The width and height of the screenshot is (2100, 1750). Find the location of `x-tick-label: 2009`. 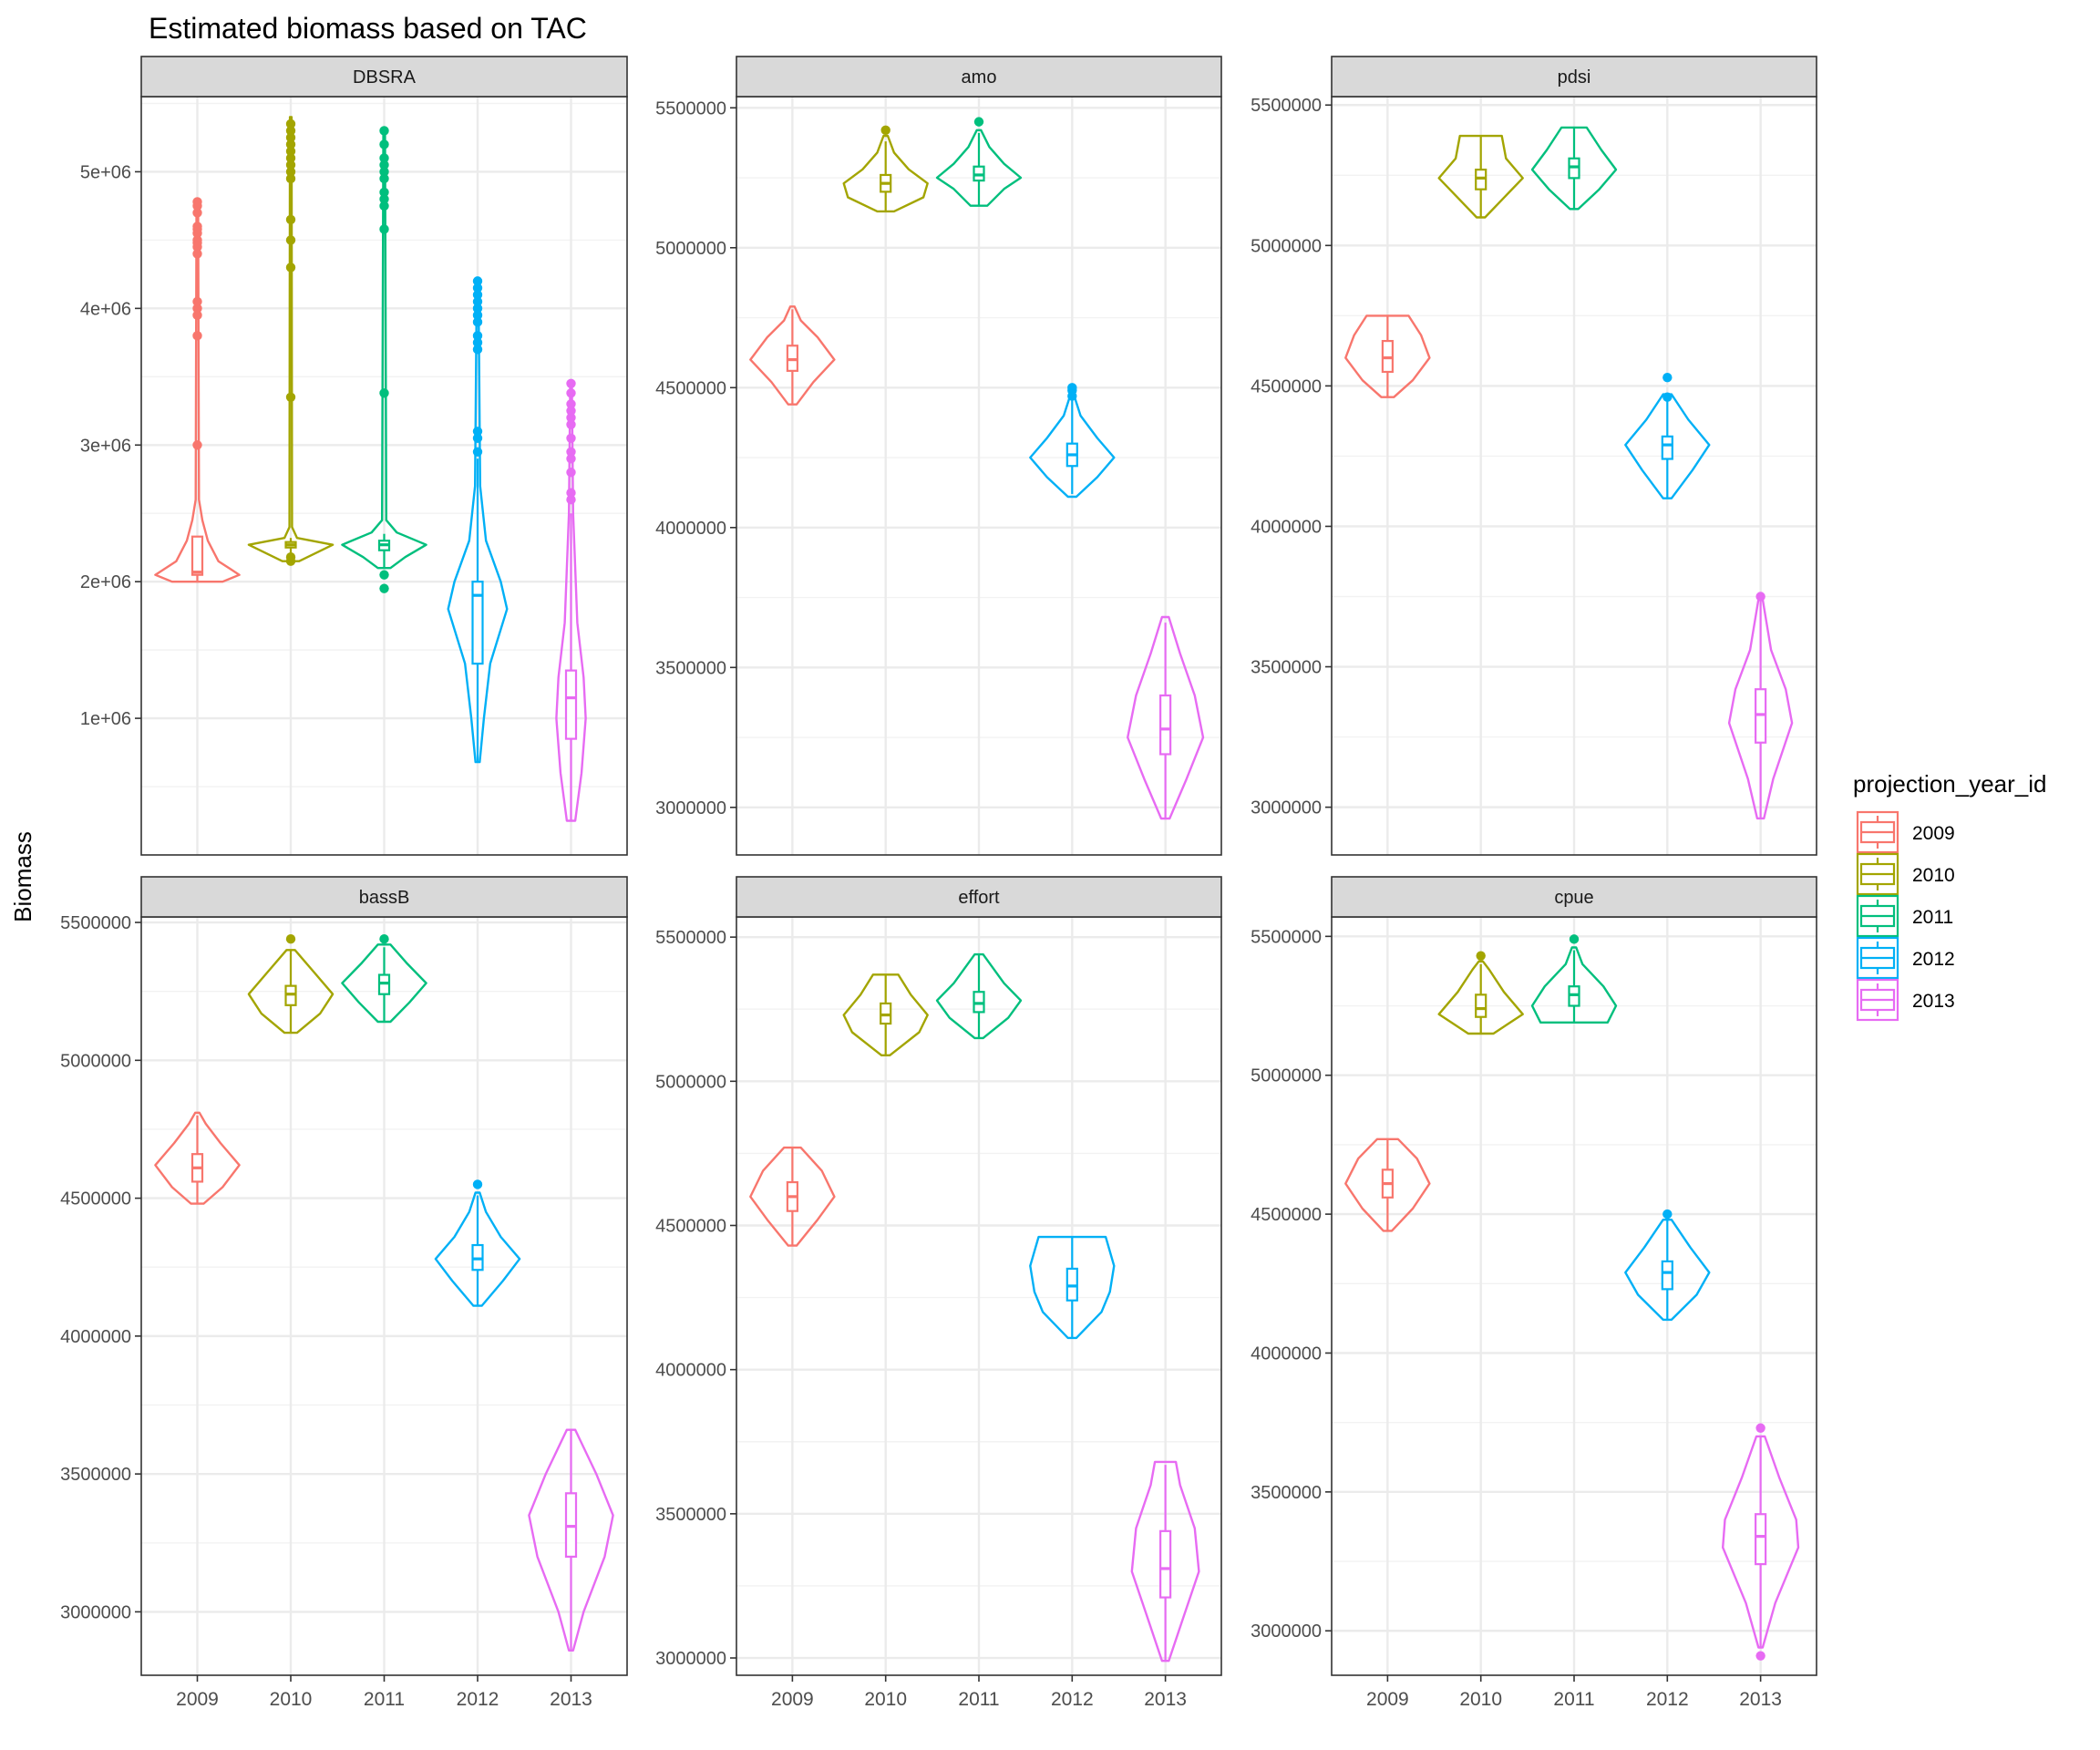

x-tick-label: 2009 is located at coordinates (1388, 1700).